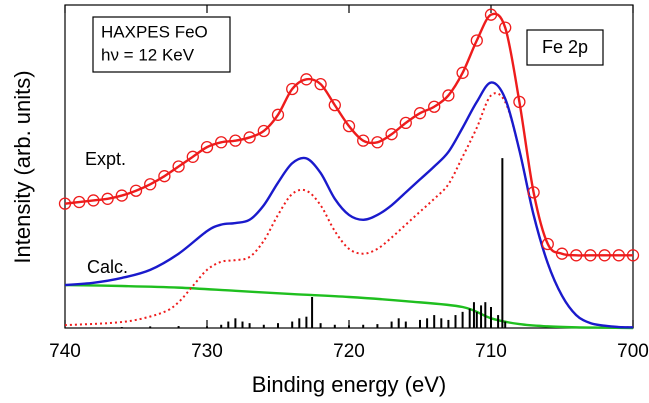  I want to click on x-axis-label: Binding energy (eV), so click(349, 384).